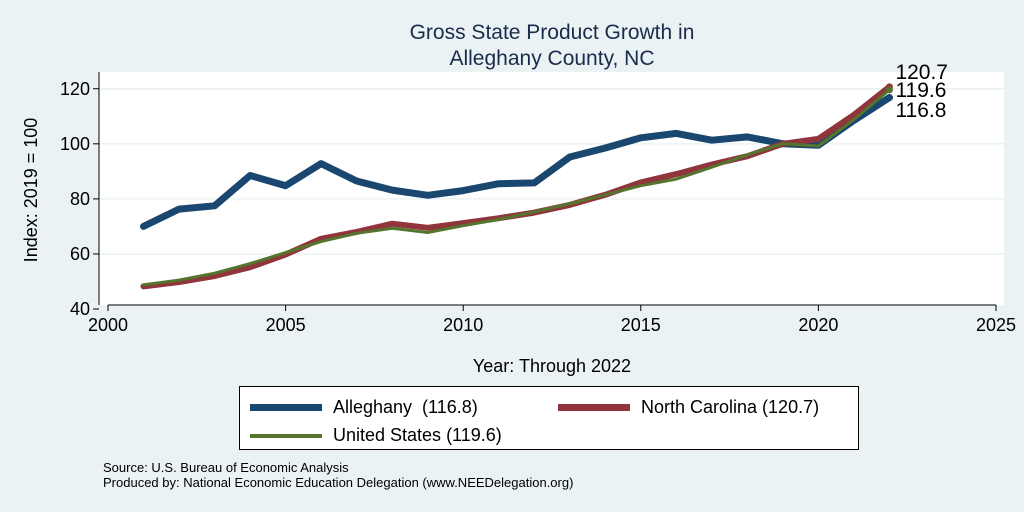 Image resolution: width=1024 pixels, height=512 pixels. Describe the element at coordinates (75, 144) in the screenshot. I see `y-tick-label-100: 100` at that location.